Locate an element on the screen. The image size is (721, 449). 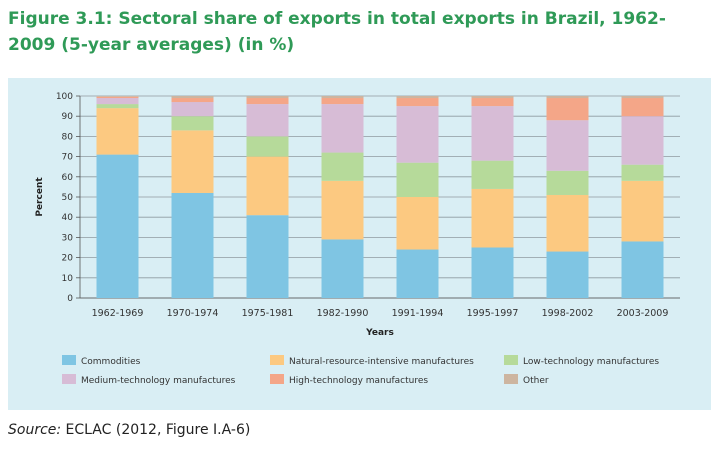
source-note: Source: ECLAC (2012, Figure I.A-6) is located at coordinates (129, 430).